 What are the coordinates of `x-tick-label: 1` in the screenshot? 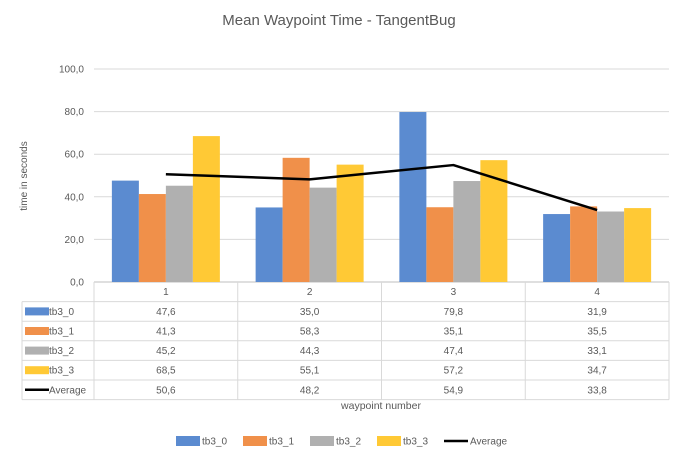 It's located at (166, 292).